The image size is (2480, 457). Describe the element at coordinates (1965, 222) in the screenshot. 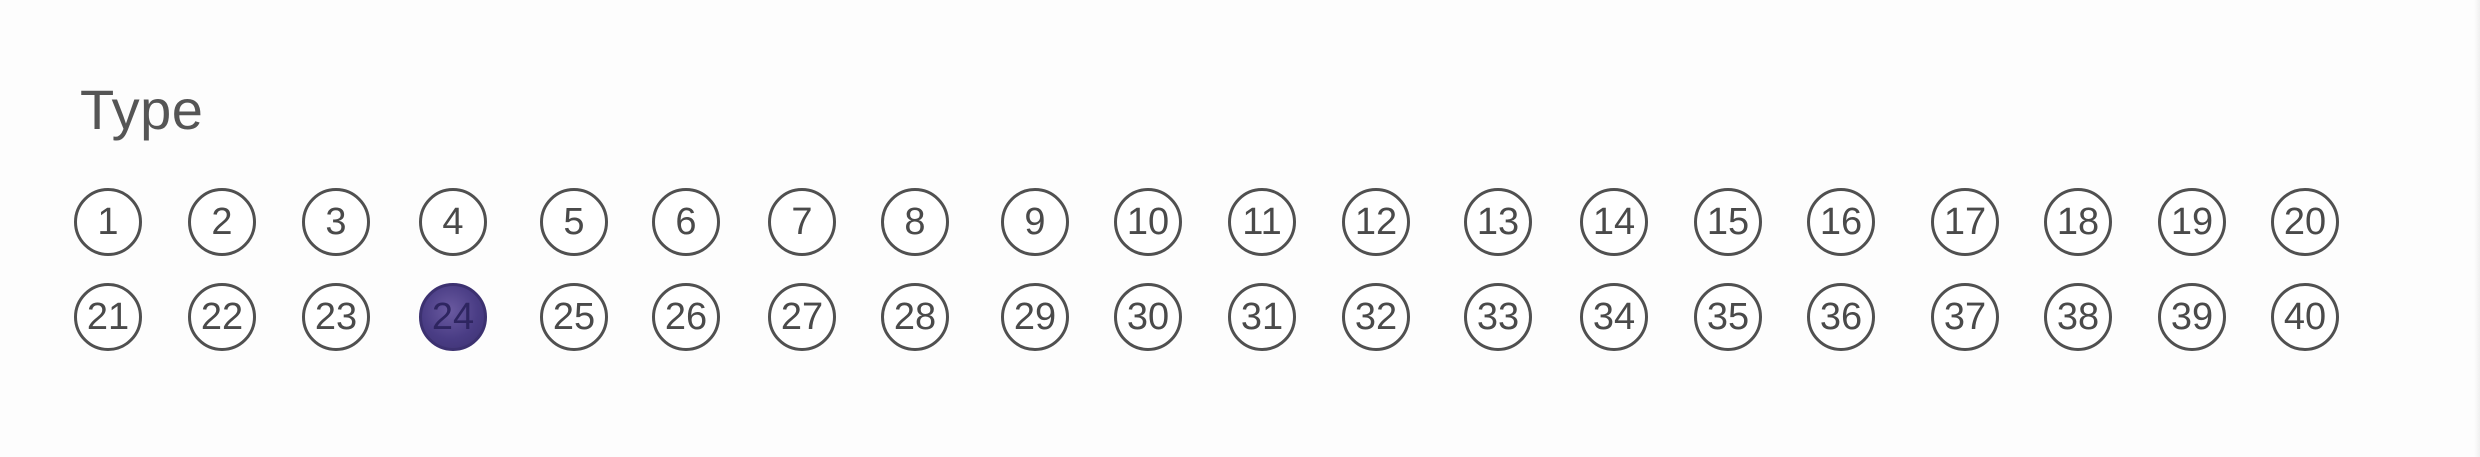

I see `option-bubble-17: 17` at that location.